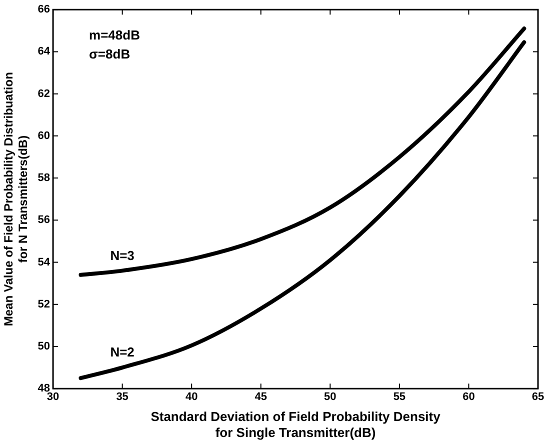 Image resolution: width=550 pixels, height=441 pixels. I want to click on y-axis-title: Mean Value of Field Probability Distribuation for N Transmitters(dB), so click(16, 199).